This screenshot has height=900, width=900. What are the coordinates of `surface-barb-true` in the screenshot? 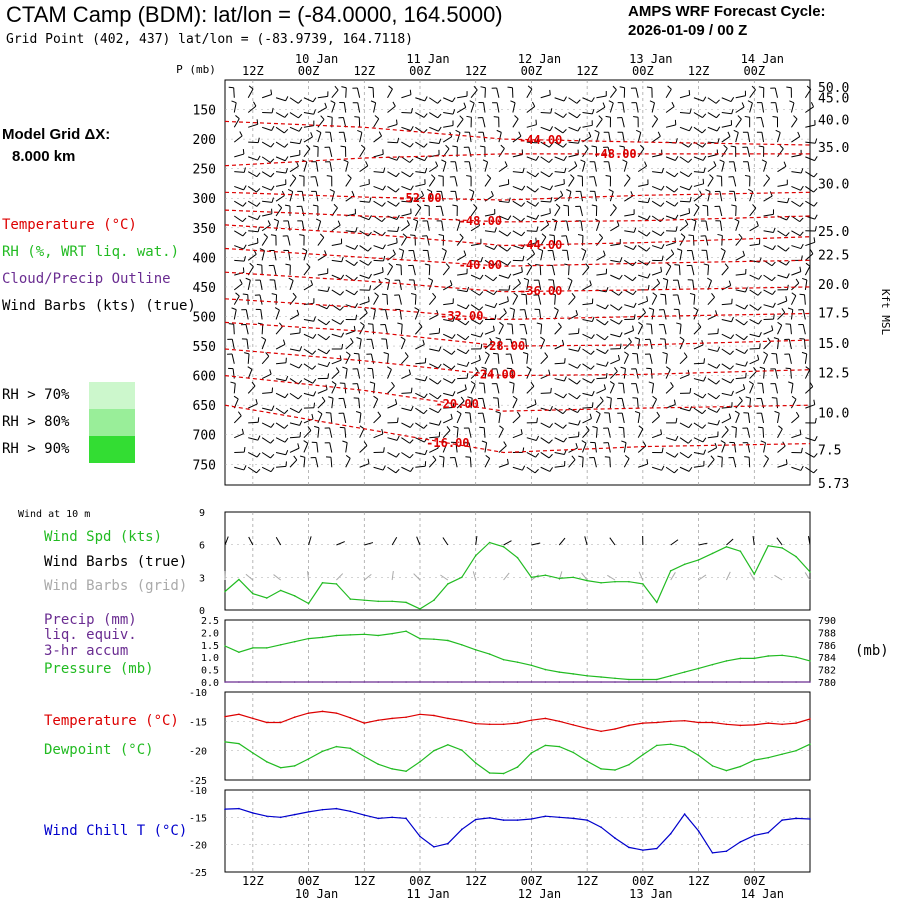 It's located at (612, 541).